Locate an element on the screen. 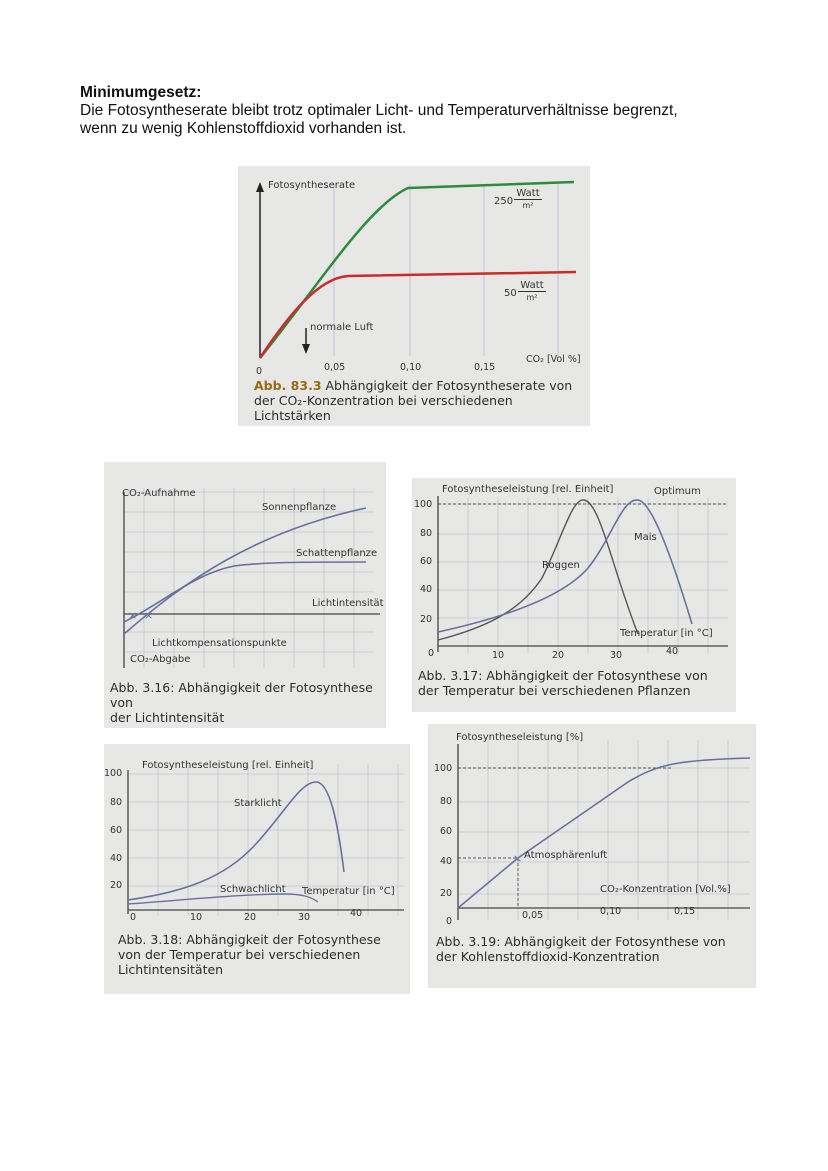  x-tick-3: 0,15 is located at coordinates (485, 367).